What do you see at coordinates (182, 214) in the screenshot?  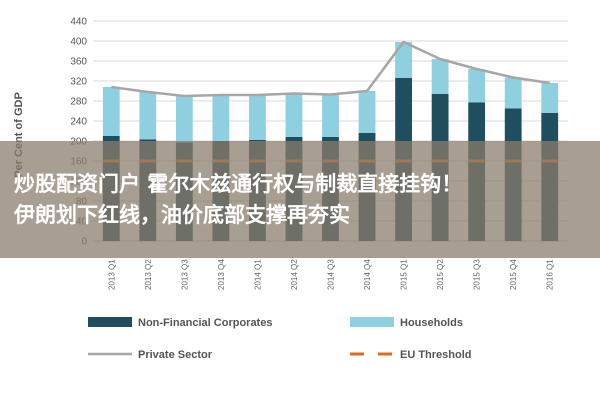 I see `headline-line-2: 伊朗划下红线，油价底部支撑再夯实` at bounding box center [182, 214].